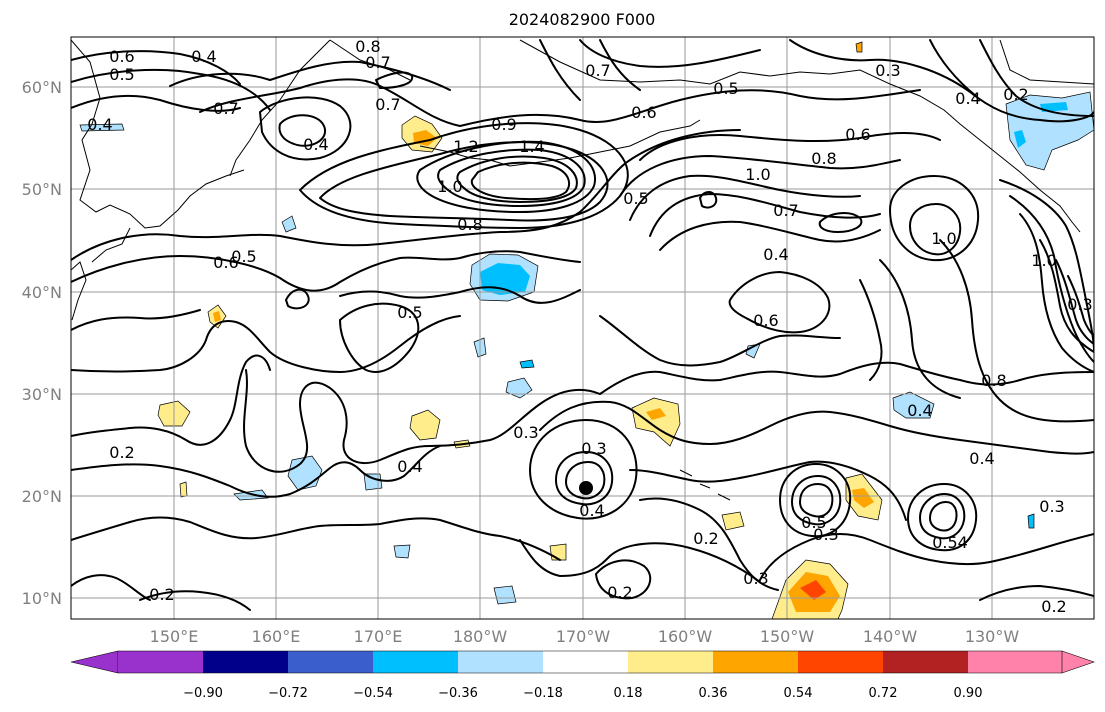 This screenshot has width=1105, height=712. I want to click on colorbar-tick: 0.90, so click(968, 693).